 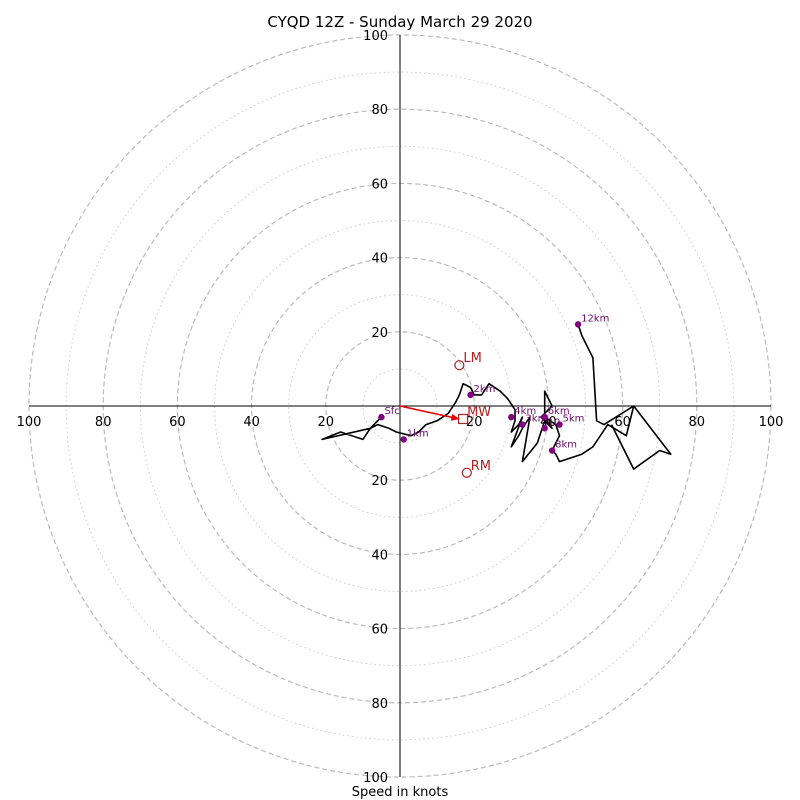 What do you see at coordinates (472, 358) in the screenshot?
I see `storm-marker-label: LM` at bounding box center [472, 358].